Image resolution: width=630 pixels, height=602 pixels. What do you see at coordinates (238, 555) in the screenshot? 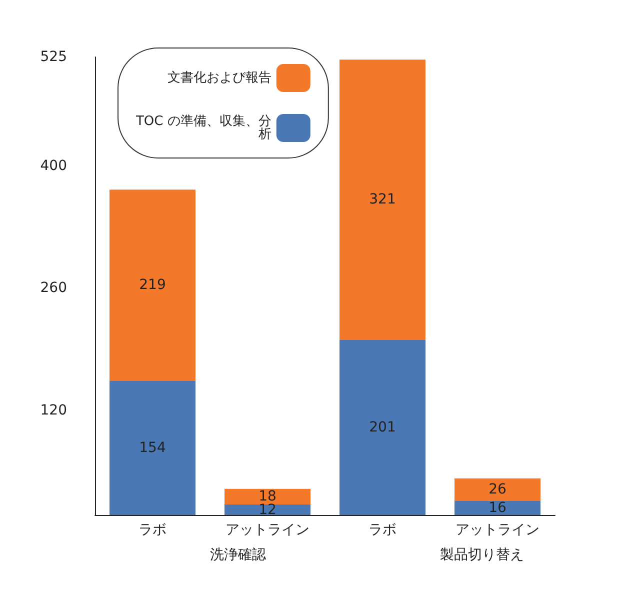
I see `text: 洗浄確認` at bounding box center [238, 555].